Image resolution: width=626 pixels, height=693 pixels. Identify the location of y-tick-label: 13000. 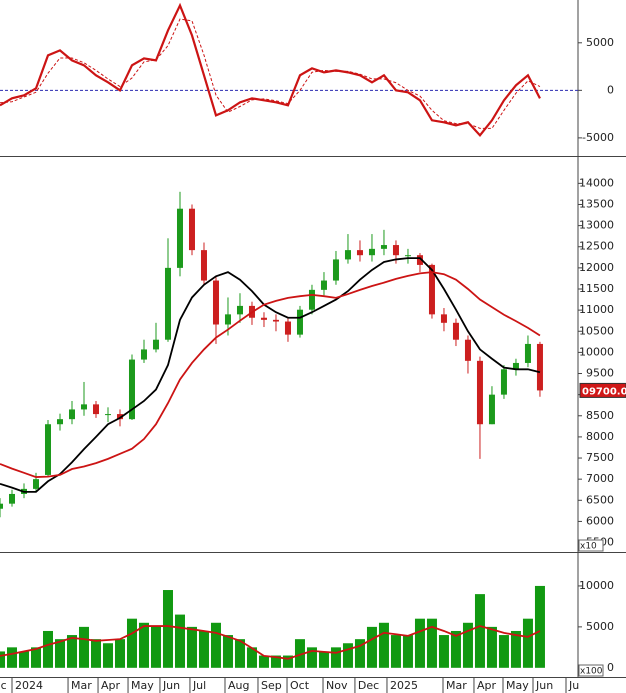
(596, 225).